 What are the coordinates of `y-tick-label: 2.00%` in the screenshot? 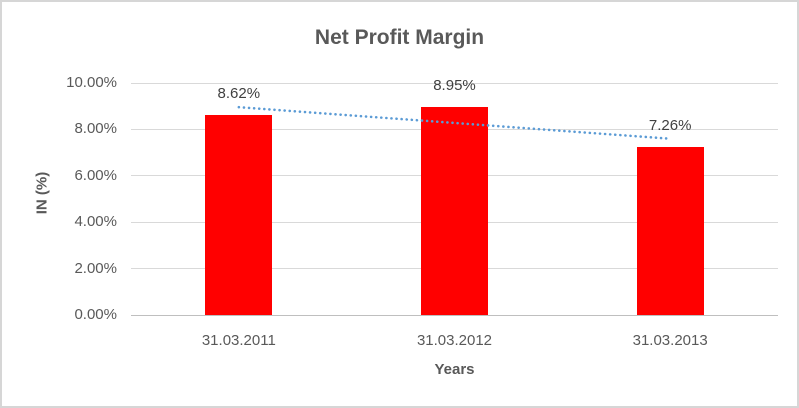 It's located at (95, 268).